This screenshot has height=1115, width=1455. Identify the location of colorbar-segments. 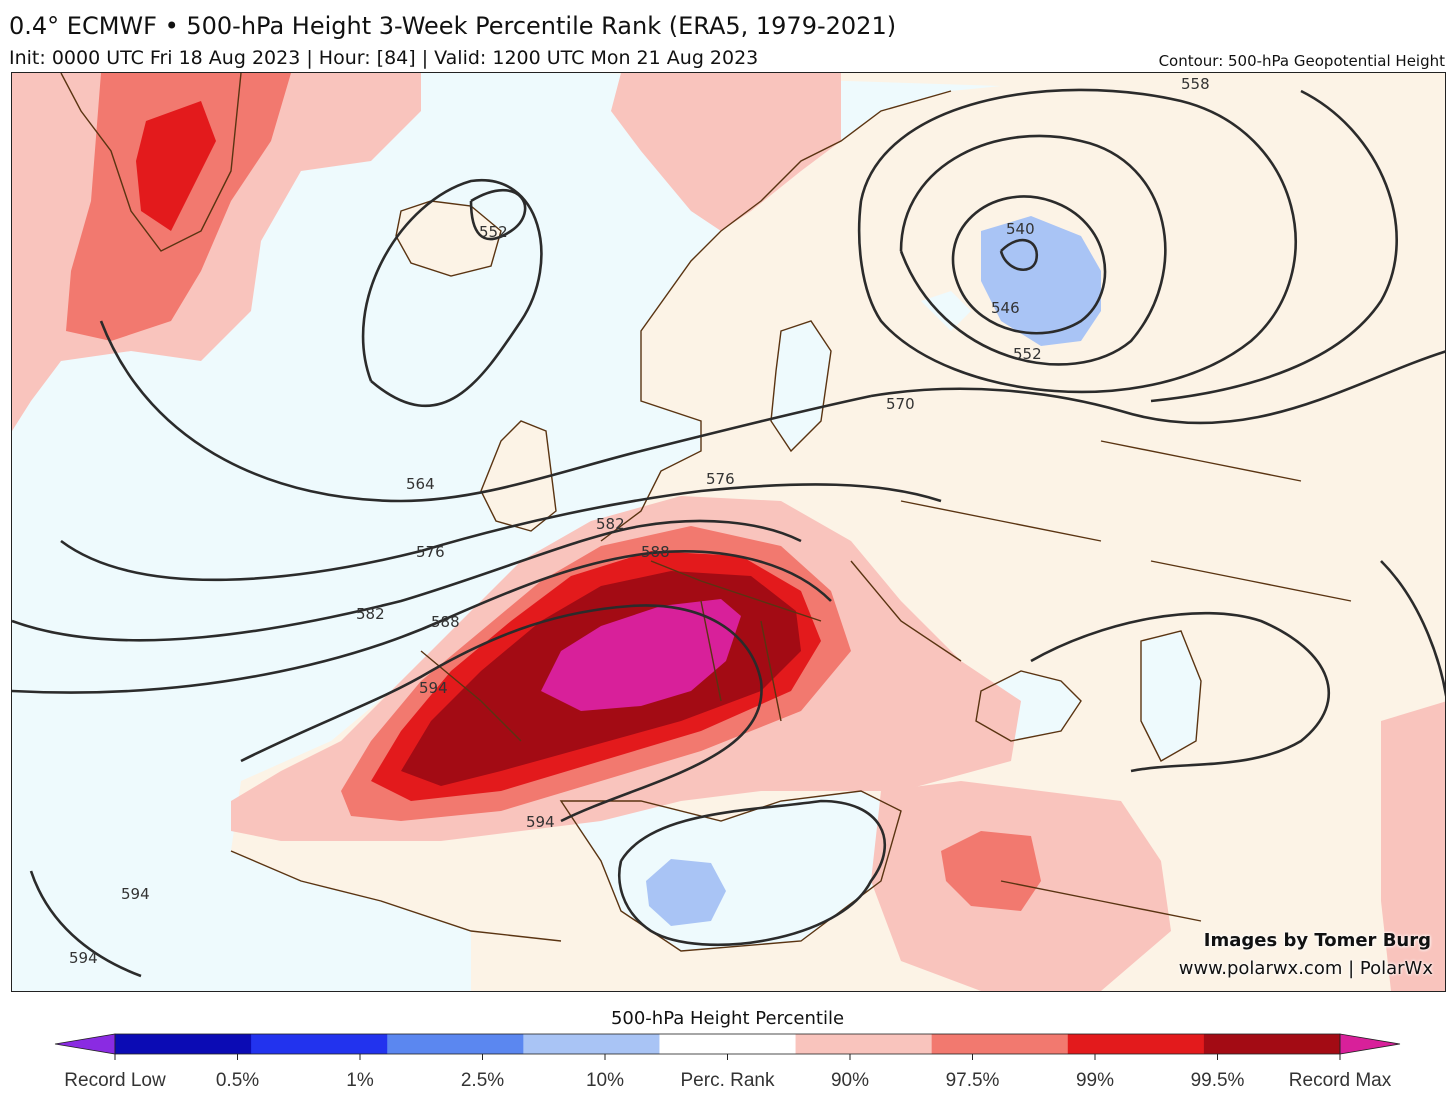
(727, 1046).